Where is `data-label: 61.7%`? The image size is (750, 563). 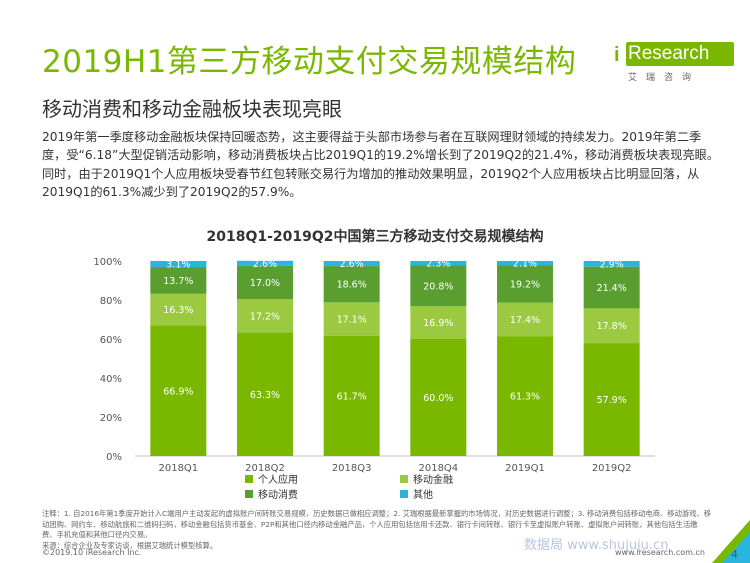 data-label: 61.7% is located at coordinates (352, 396).